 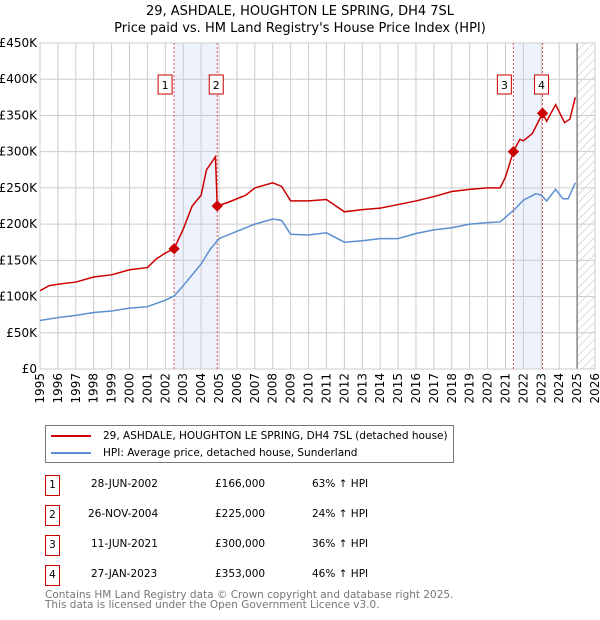 I want to click on x-tick-label: 2006, so click(x=237, y=388).